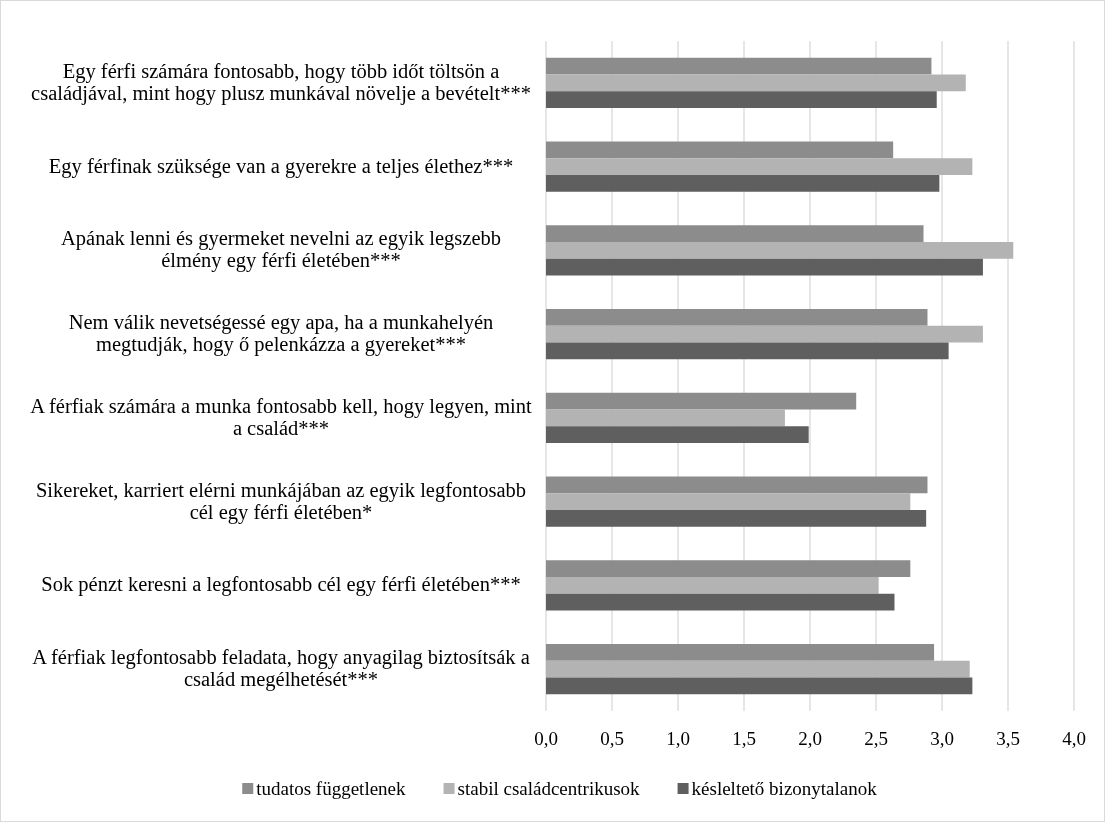 The image size is (1105, 822). Describe the element at coordinates (1008, 738) in the screenshot. I see `x-tick-label: 3,5` at that location.